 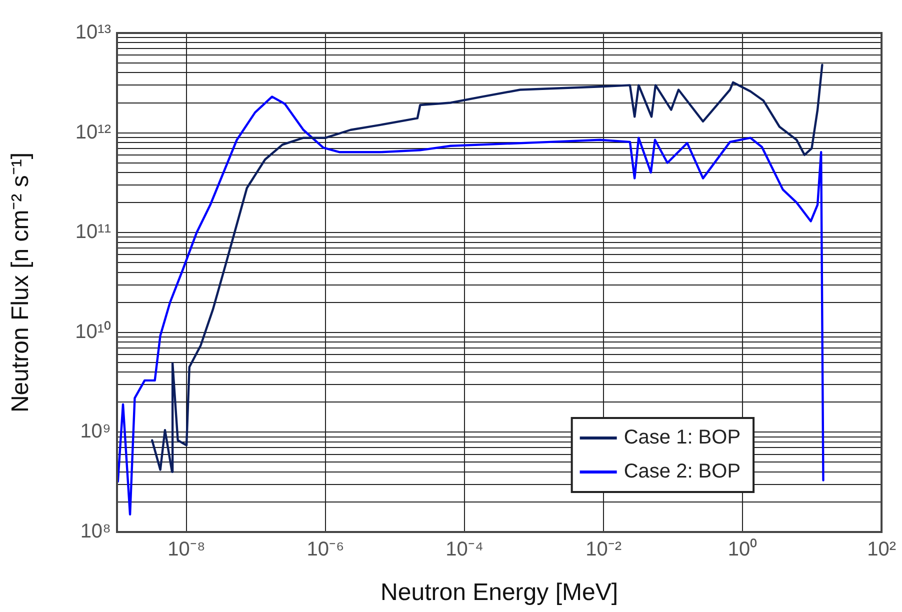 I want to click on x-tick-label: 10⁻⁸, so click(x=187, y=549).